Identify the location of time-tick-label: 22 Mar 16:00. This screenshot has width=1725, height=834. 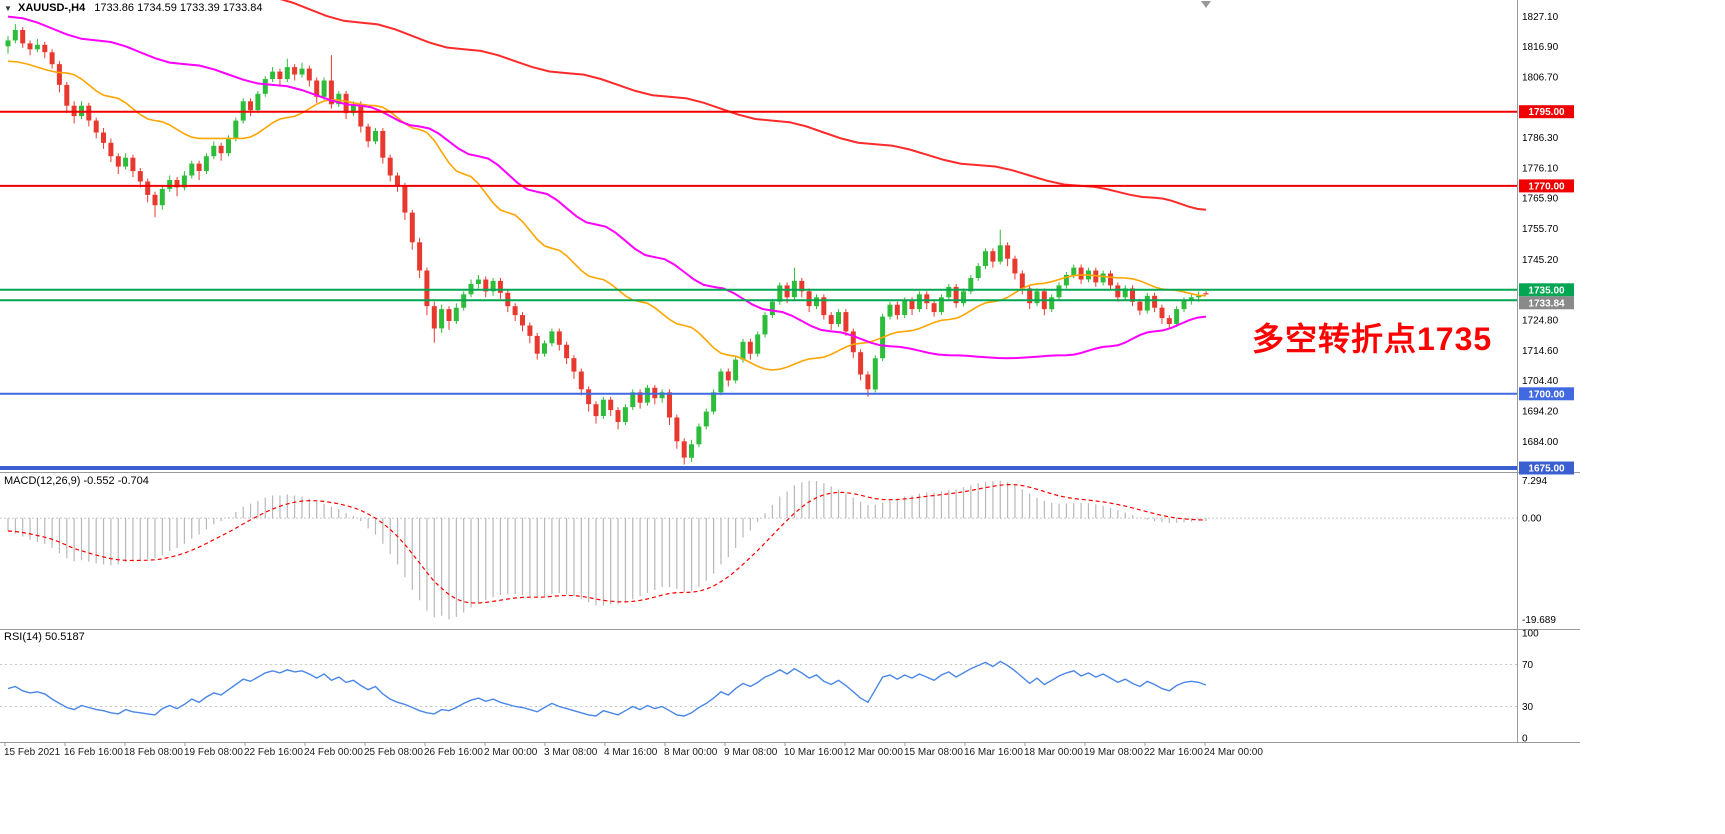
(1173, 752).